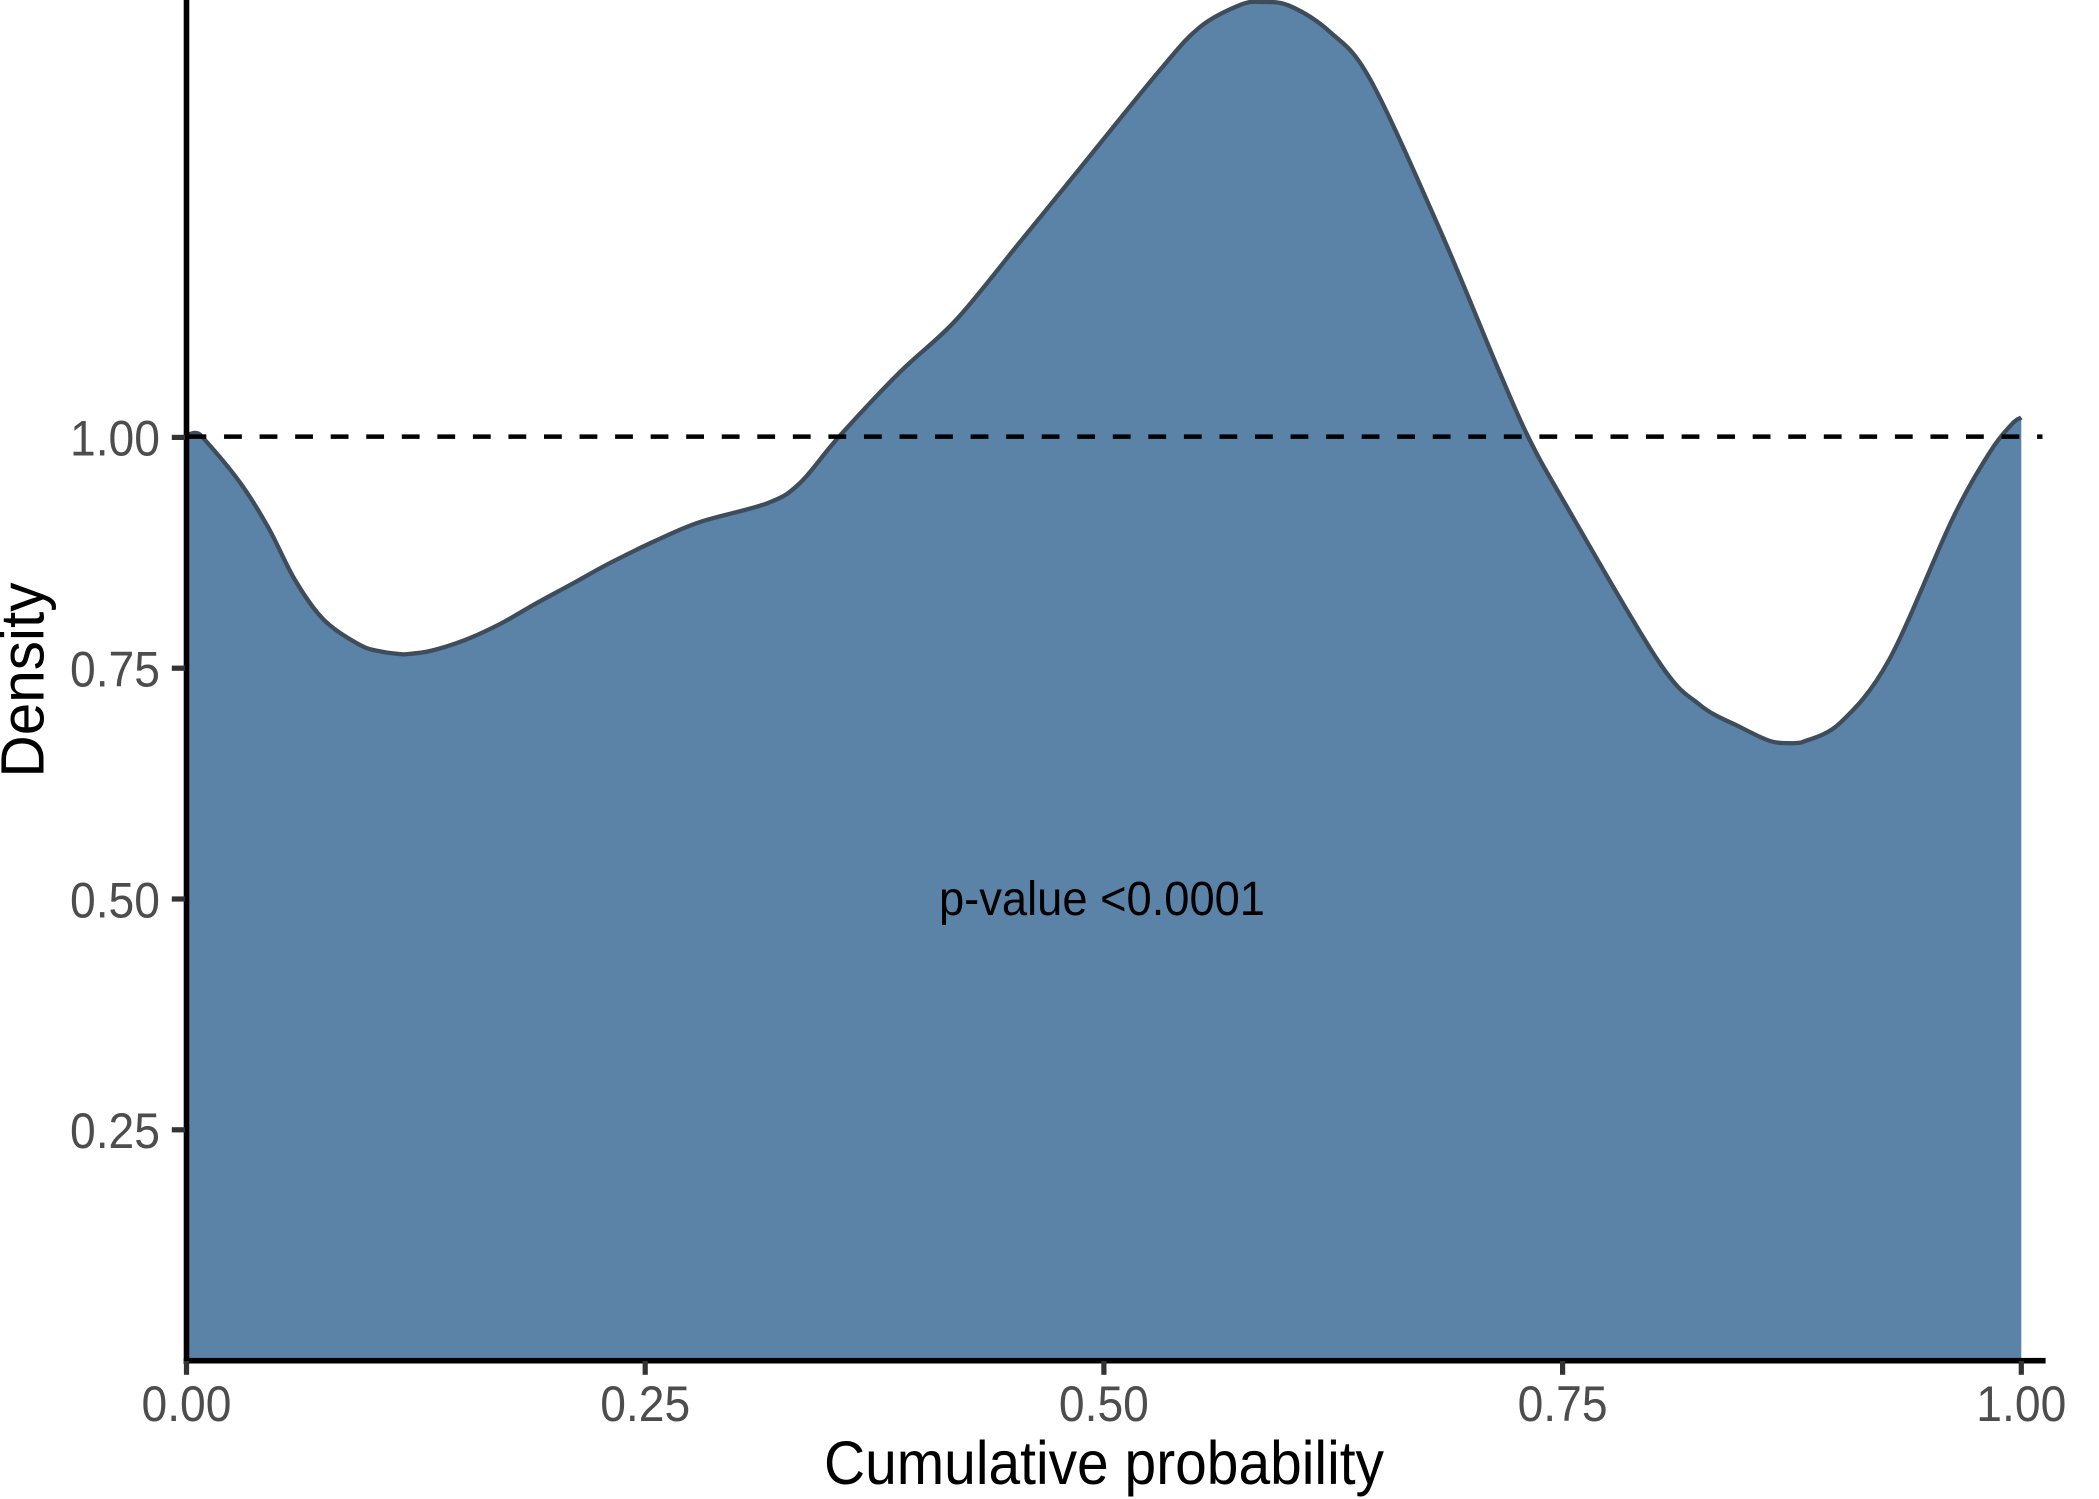 This screenshot has height=1499, width=2099. I want to click on svg-text: p-value <0.0001, so click(1102, 899).